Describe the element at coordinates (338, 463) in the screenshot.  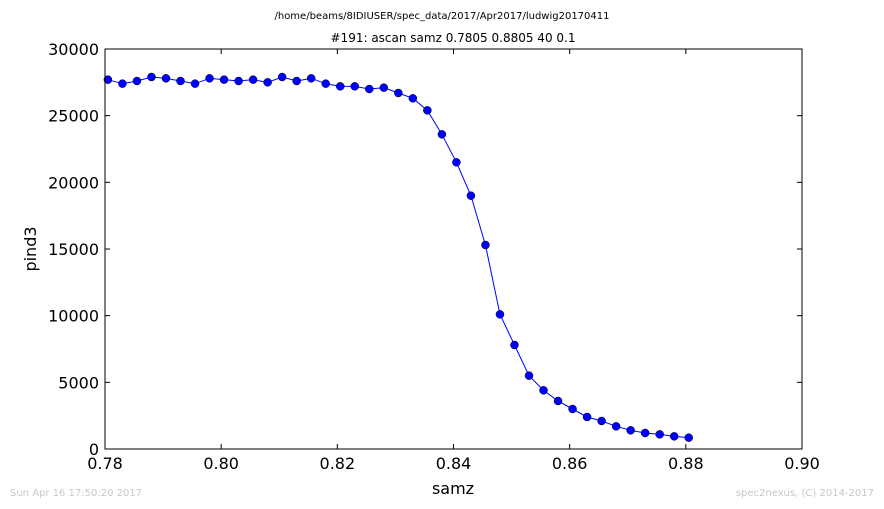
I see `x-tick-label: 0.82` at that location.